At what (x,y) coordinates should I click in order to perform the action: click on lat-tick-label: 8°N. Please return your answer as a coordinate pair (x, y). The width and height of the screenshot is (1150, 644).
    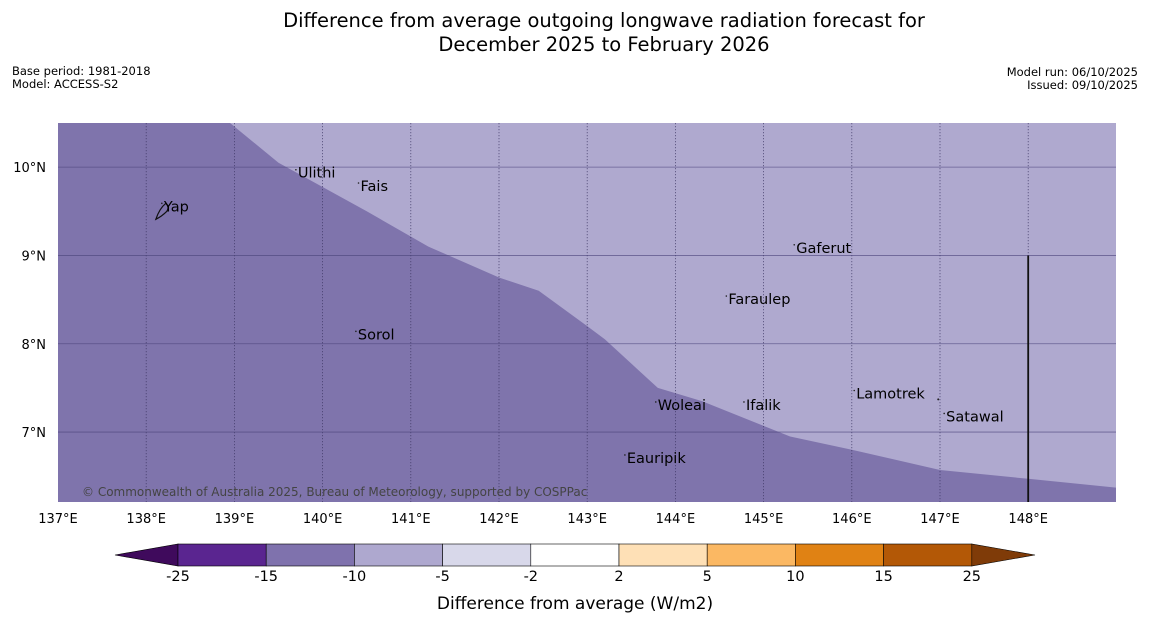
    Looking at the image, I should click on (34, 345).